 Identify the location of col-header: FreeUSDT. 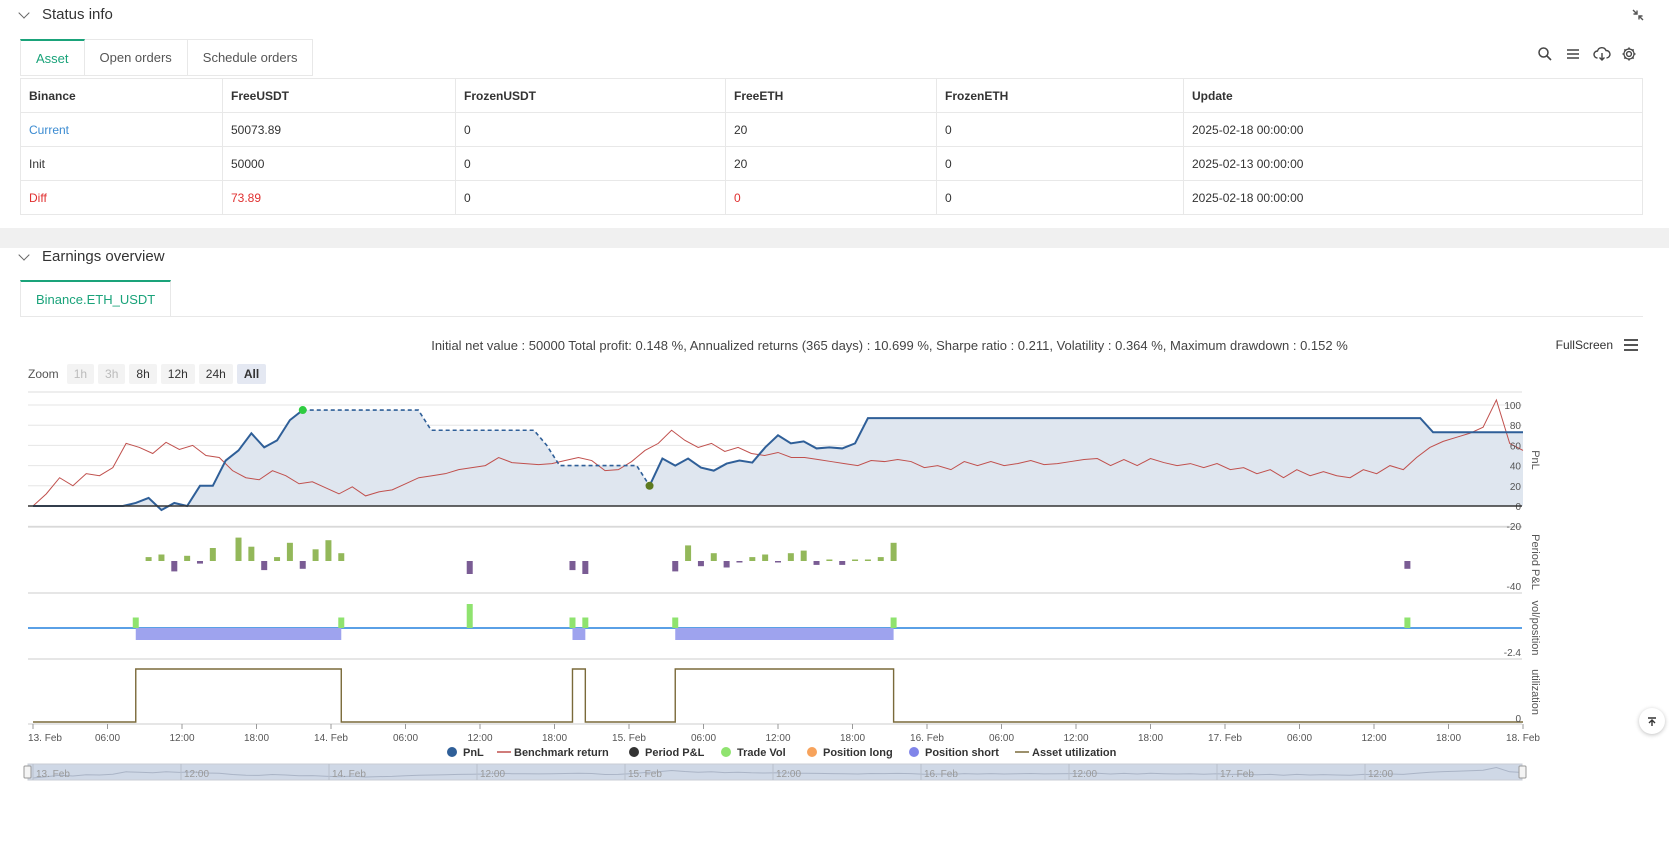
(339, 95).